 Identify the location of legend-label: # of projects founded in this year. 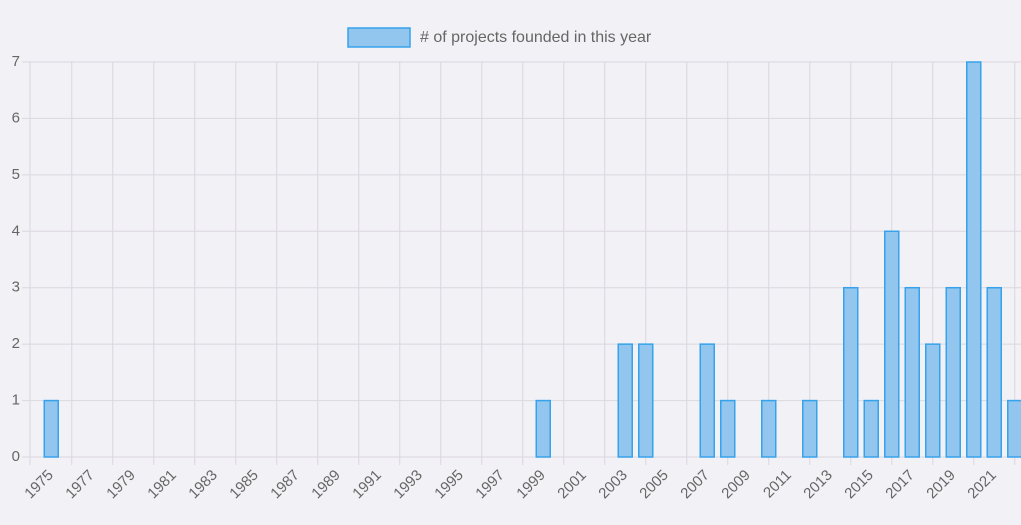
(536, 37).